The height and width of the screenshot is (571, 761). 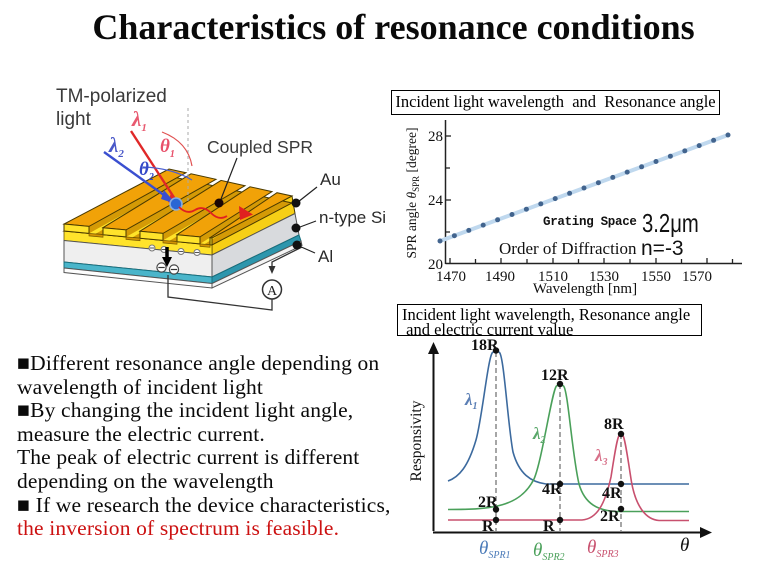 What do you see at coordinates (416, 440) in the screenshot?
I see `svg-text: Responsivity` at bounding box center [416, 440].